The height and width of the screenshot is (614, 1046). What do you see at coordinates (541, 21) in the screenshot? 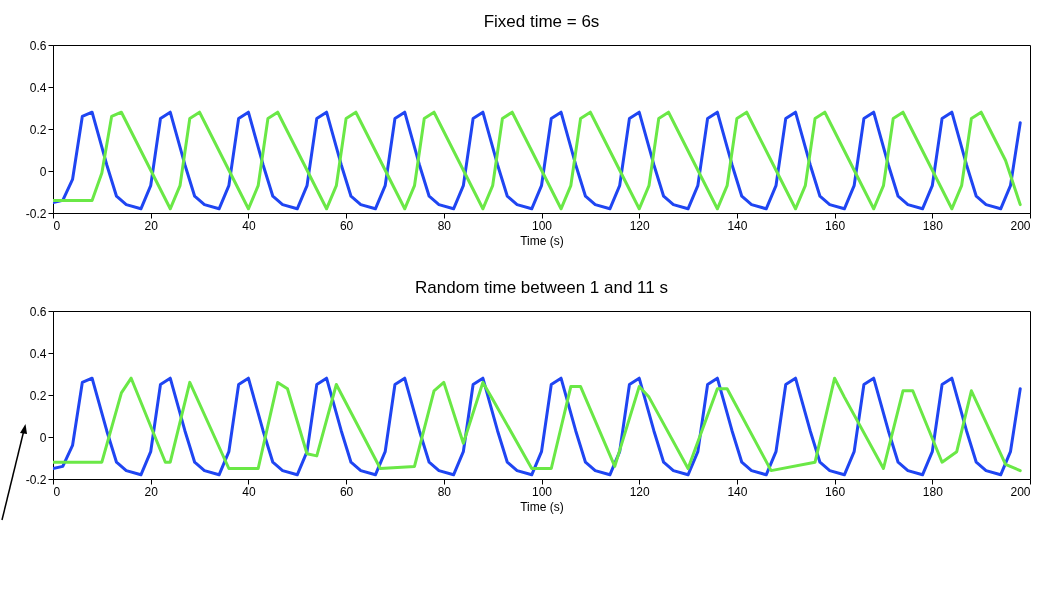
I see `chart-title: Fixed time = 6s` at bounding box center [541, 21].